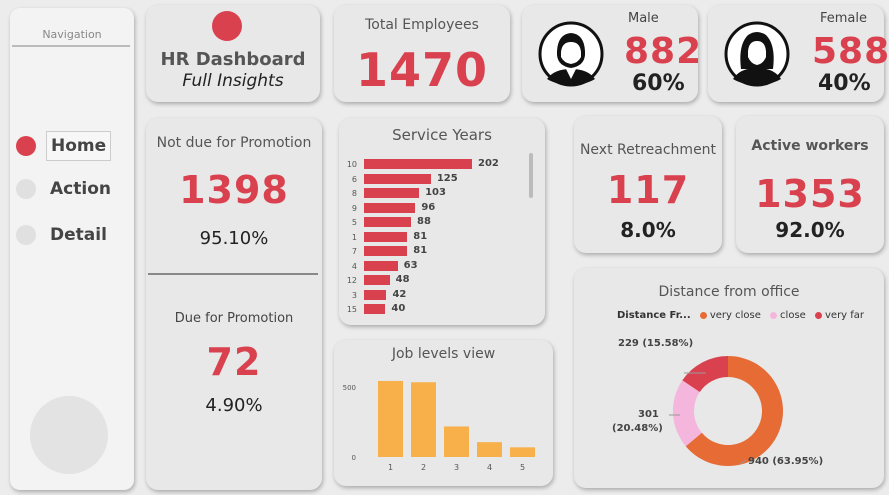 The image size is (889, 495). I want to click on service-years-row: 10 202, so click(434, 164).